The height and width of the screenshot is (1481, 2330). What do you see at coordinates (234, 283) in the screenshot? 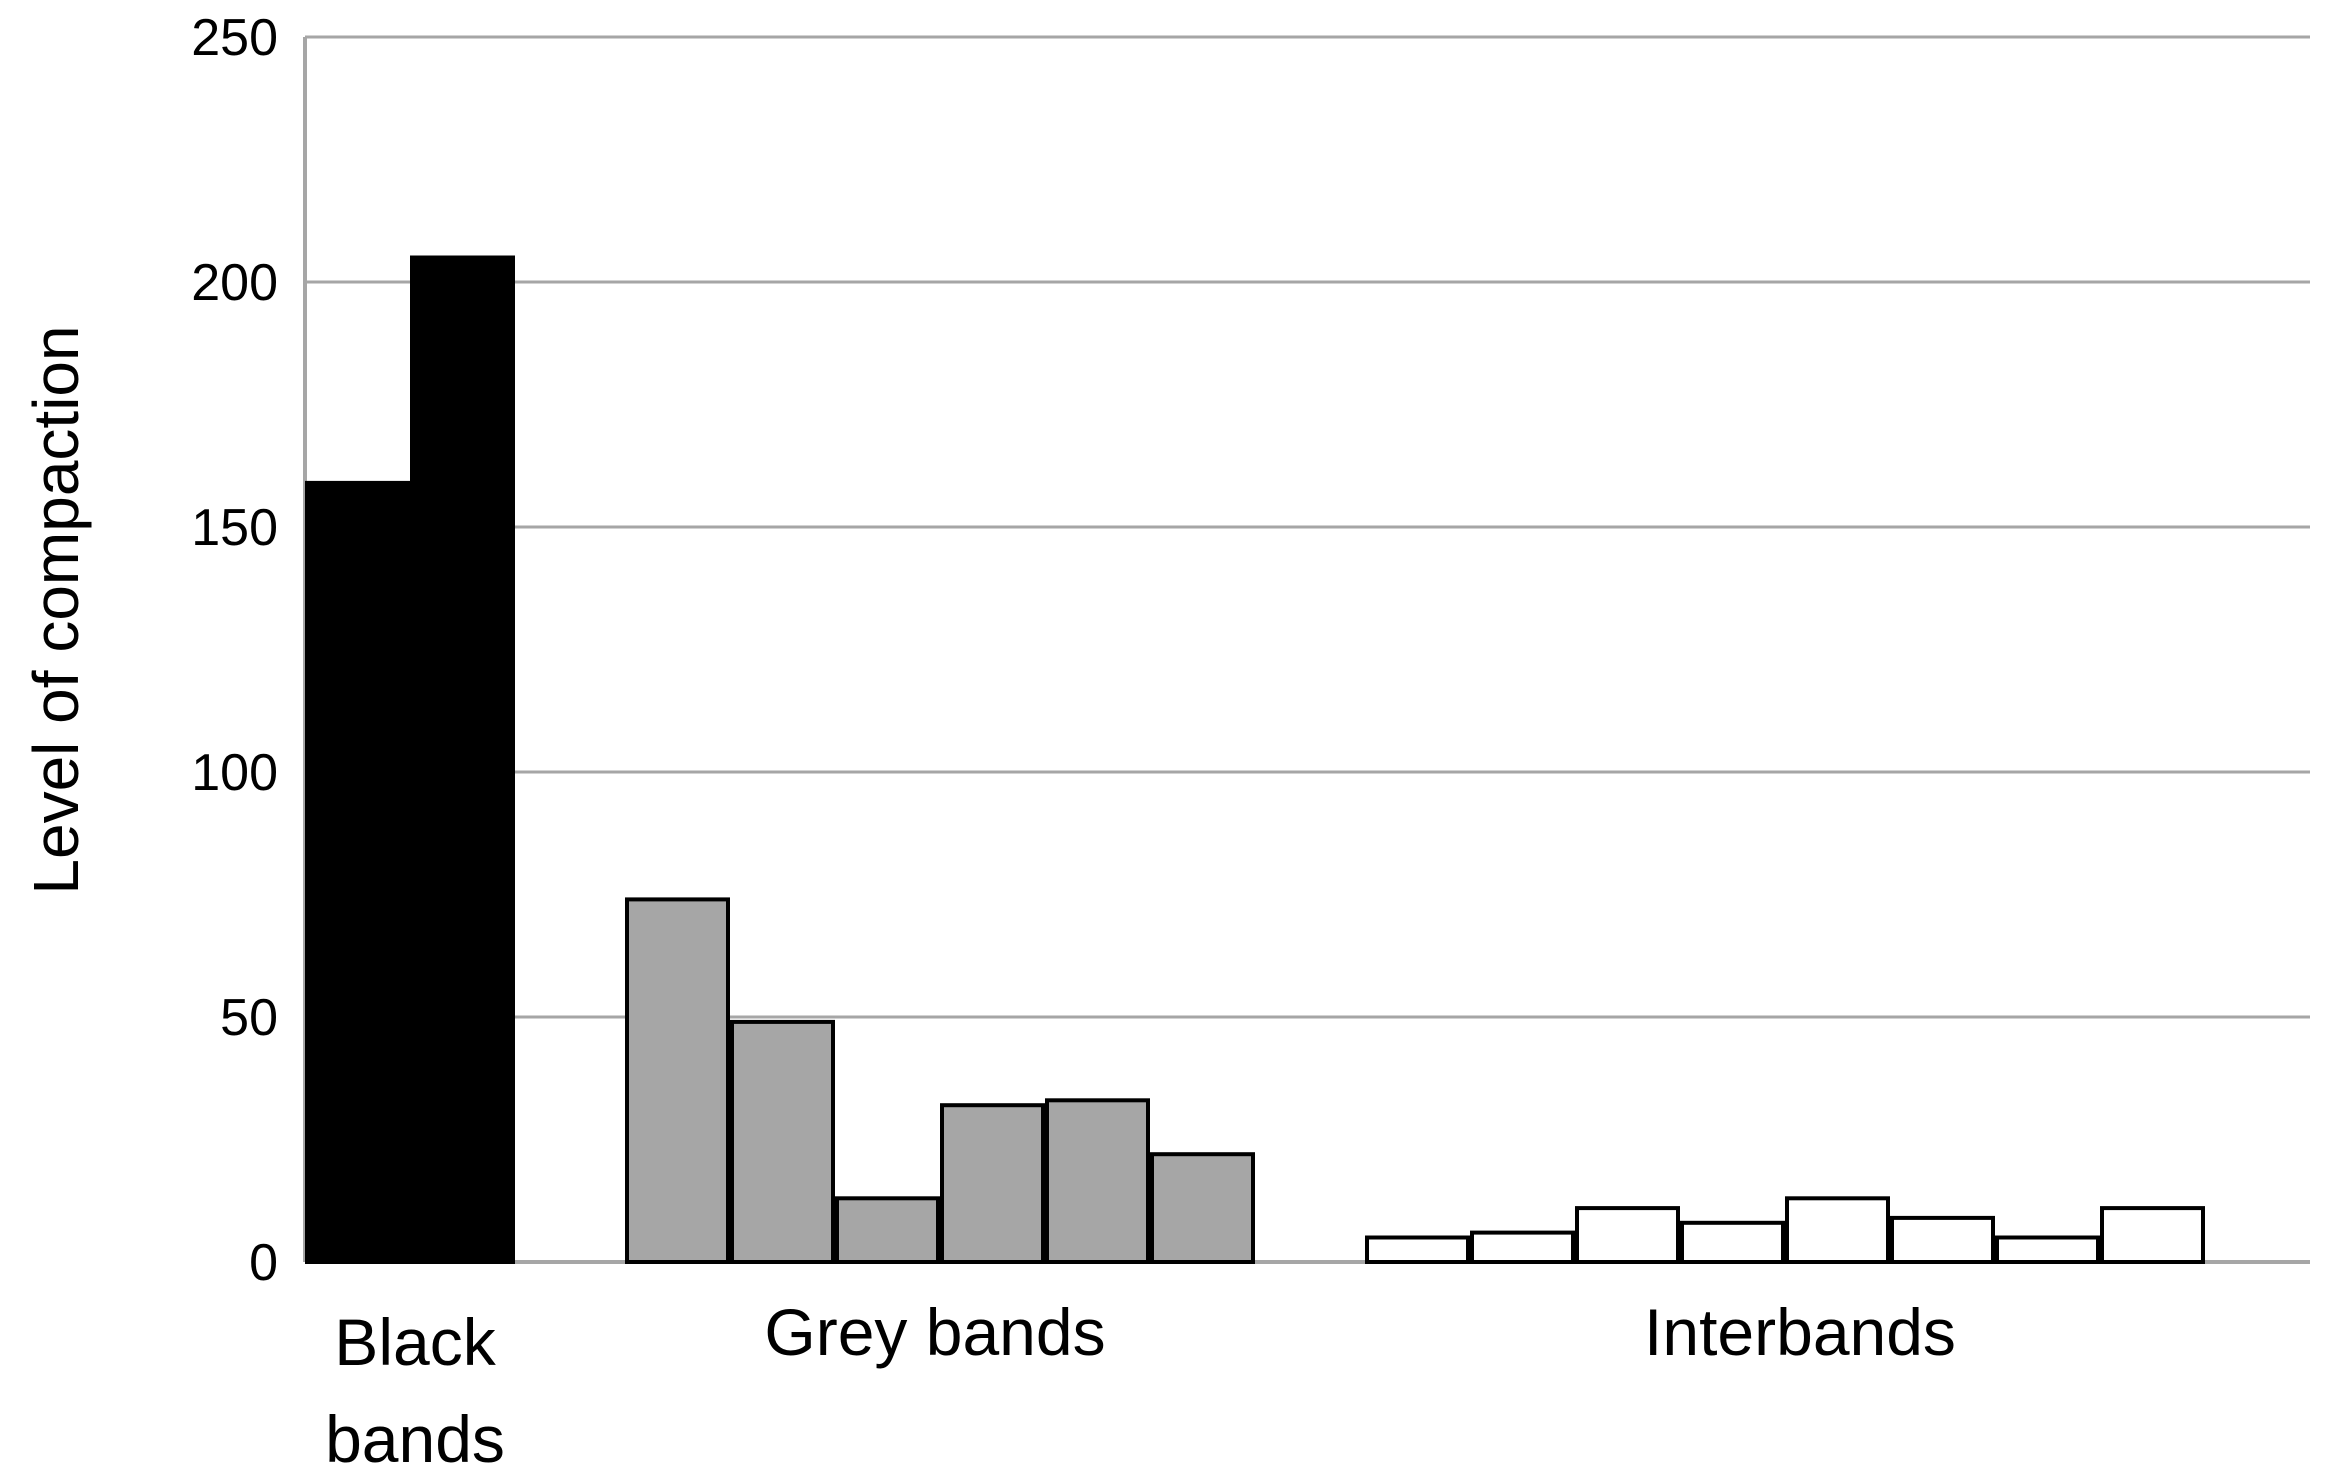
I see `y-tick-label: 200` at bounding box center [234, 283].